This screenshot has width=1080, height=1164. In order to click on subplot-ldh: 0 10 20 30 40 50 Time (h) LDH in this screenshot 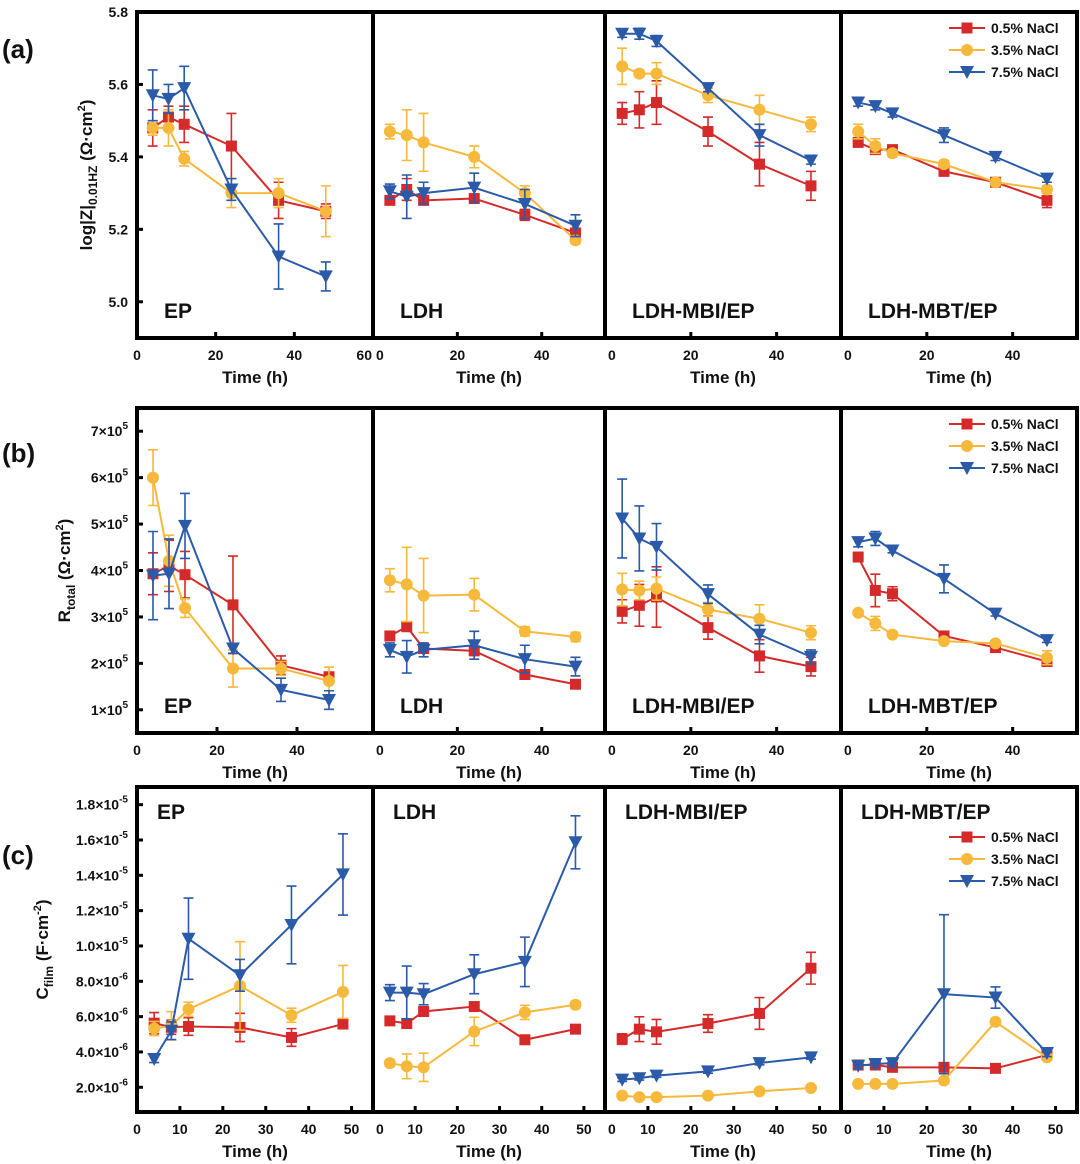, I will do `click(481, 981)`.